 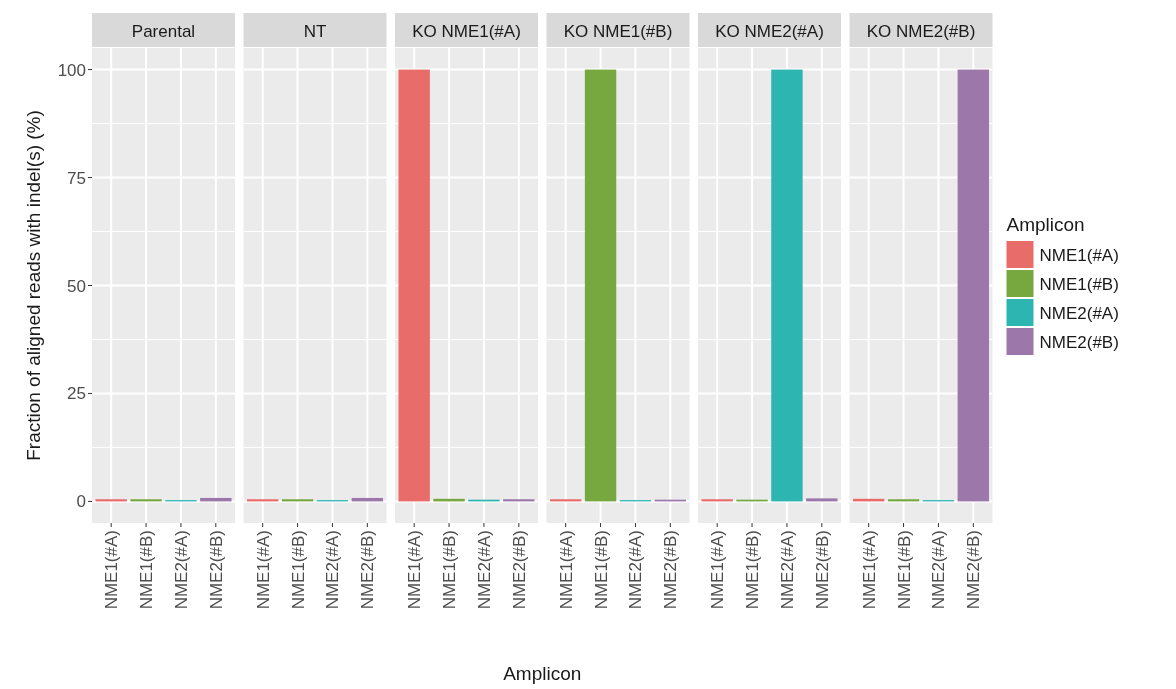 I want to click on chart-title: KO NME2(#A), so click(x=769, y=31).